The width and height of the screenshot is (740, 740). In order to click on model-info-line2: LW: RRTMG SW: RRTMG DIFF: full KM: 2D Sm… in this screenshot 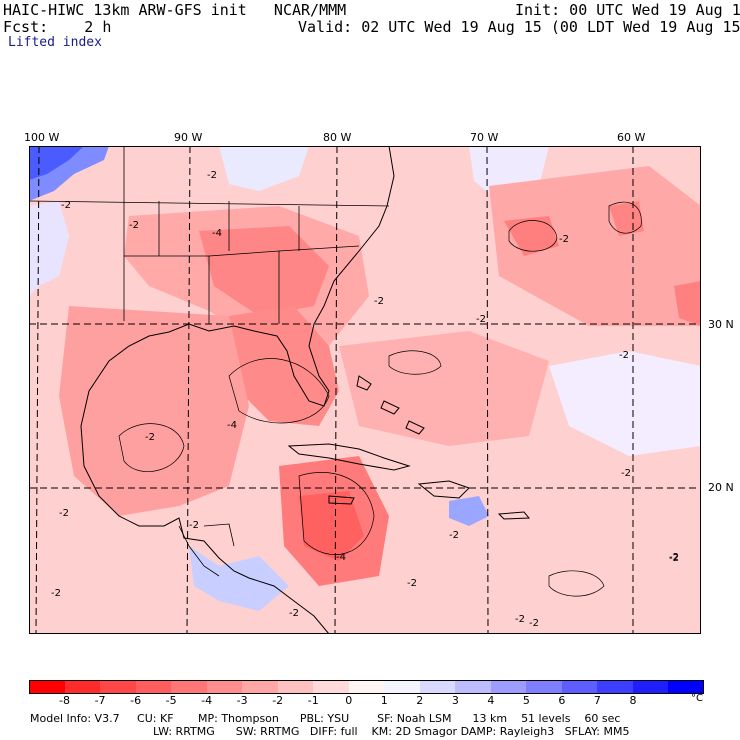, I will do `click(391, 731)`.